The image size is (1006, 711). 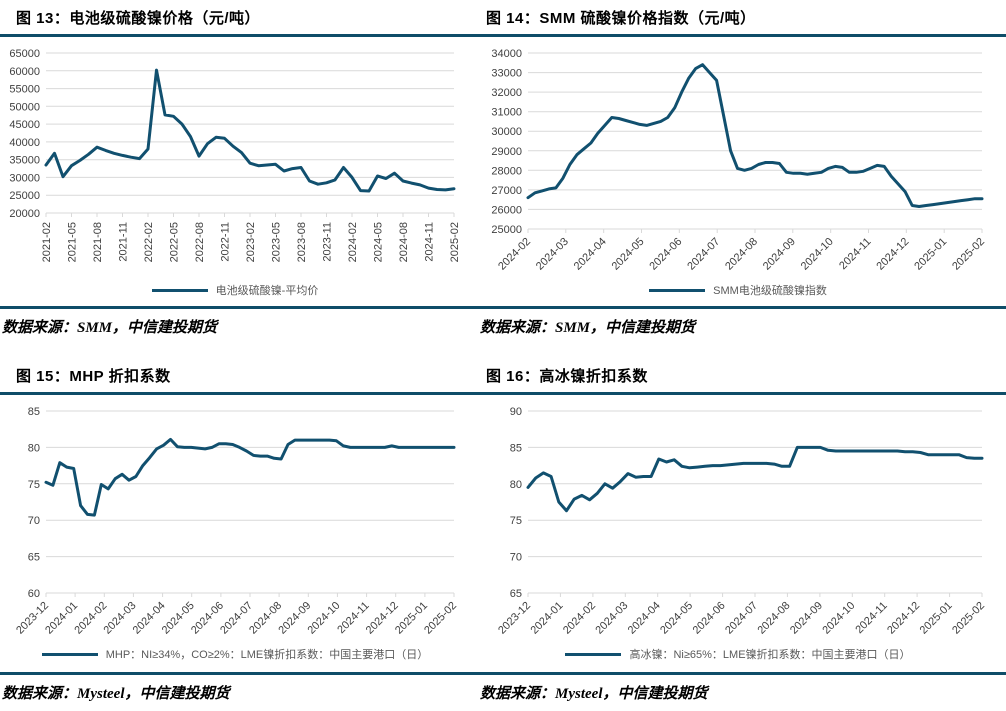 I want to click on svg-text: 32000, so click(x=506, y=93).